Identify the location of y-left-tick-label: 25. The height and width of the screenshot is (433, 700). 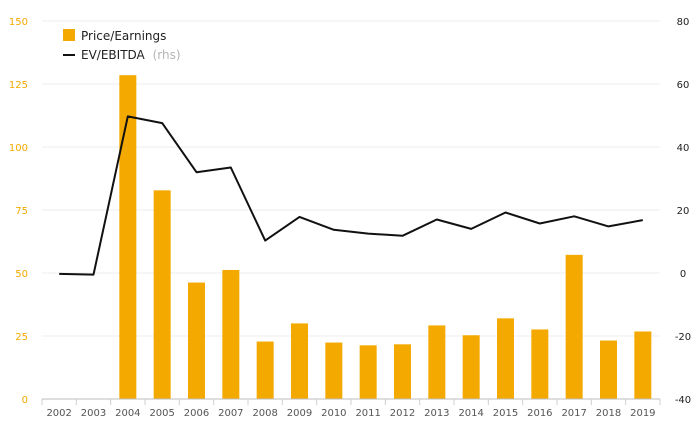
(21, 337).